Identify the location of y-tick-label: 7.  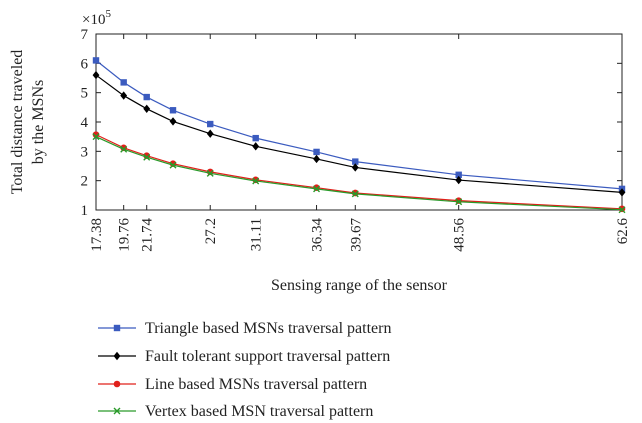
(85, 35).